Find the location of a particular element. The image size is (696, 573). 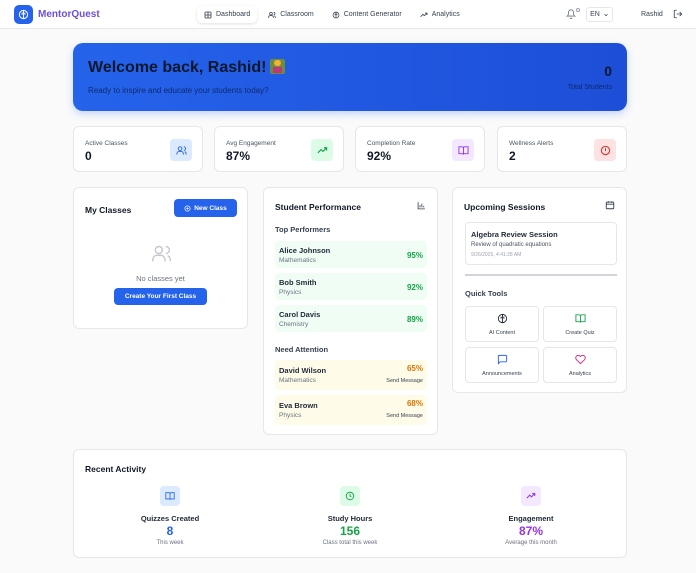

app-name: MentorQuest is located at coordinates (69, 14).